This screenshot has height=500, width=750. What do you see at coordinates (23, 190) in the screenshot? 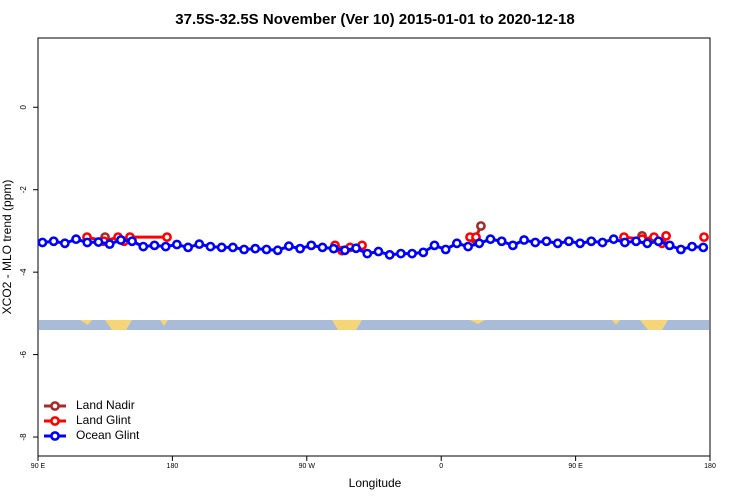
I see `y-tick-label: -2` at bounding box center [23, 190].